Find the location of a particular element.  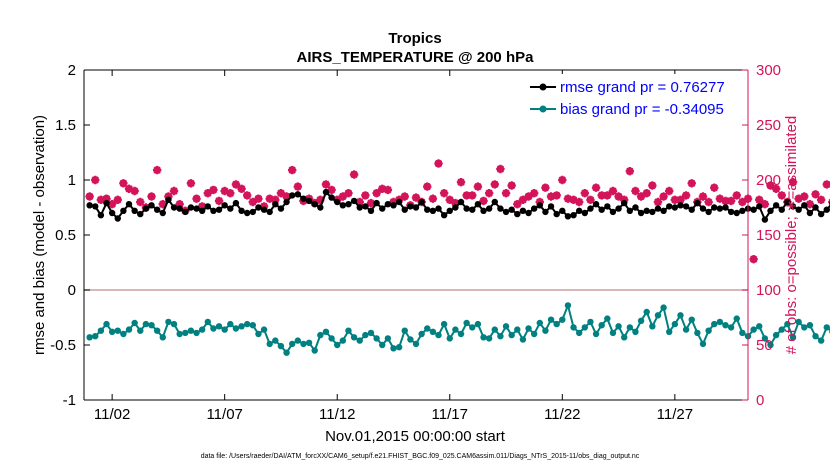

legend-rmse-marker is located at coordinates (543, 87).